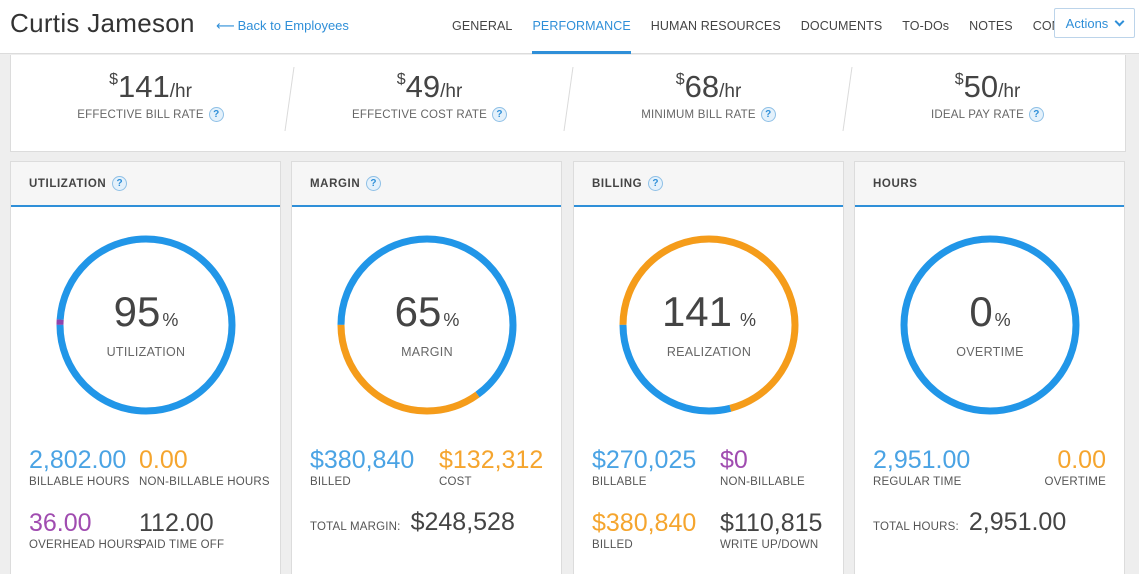 The image size is (1139, 574). I want to click on hours-donut, so click(990, 325).